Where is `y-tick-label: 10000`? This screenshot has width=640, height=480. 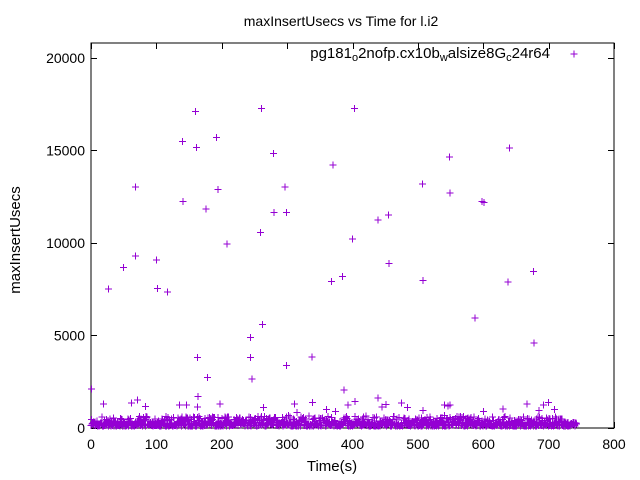
y-tick-label: 10000 is located at coordinates (65, 243).